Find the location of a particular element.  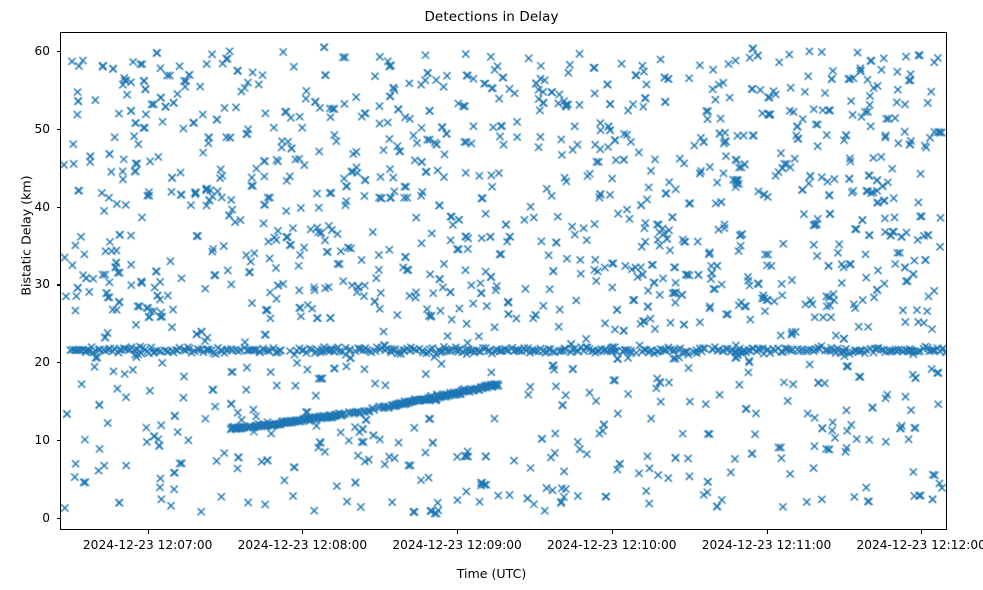

x-tick-label: 2024-12-23 12:11:00 is located at coordinates (766, 545).